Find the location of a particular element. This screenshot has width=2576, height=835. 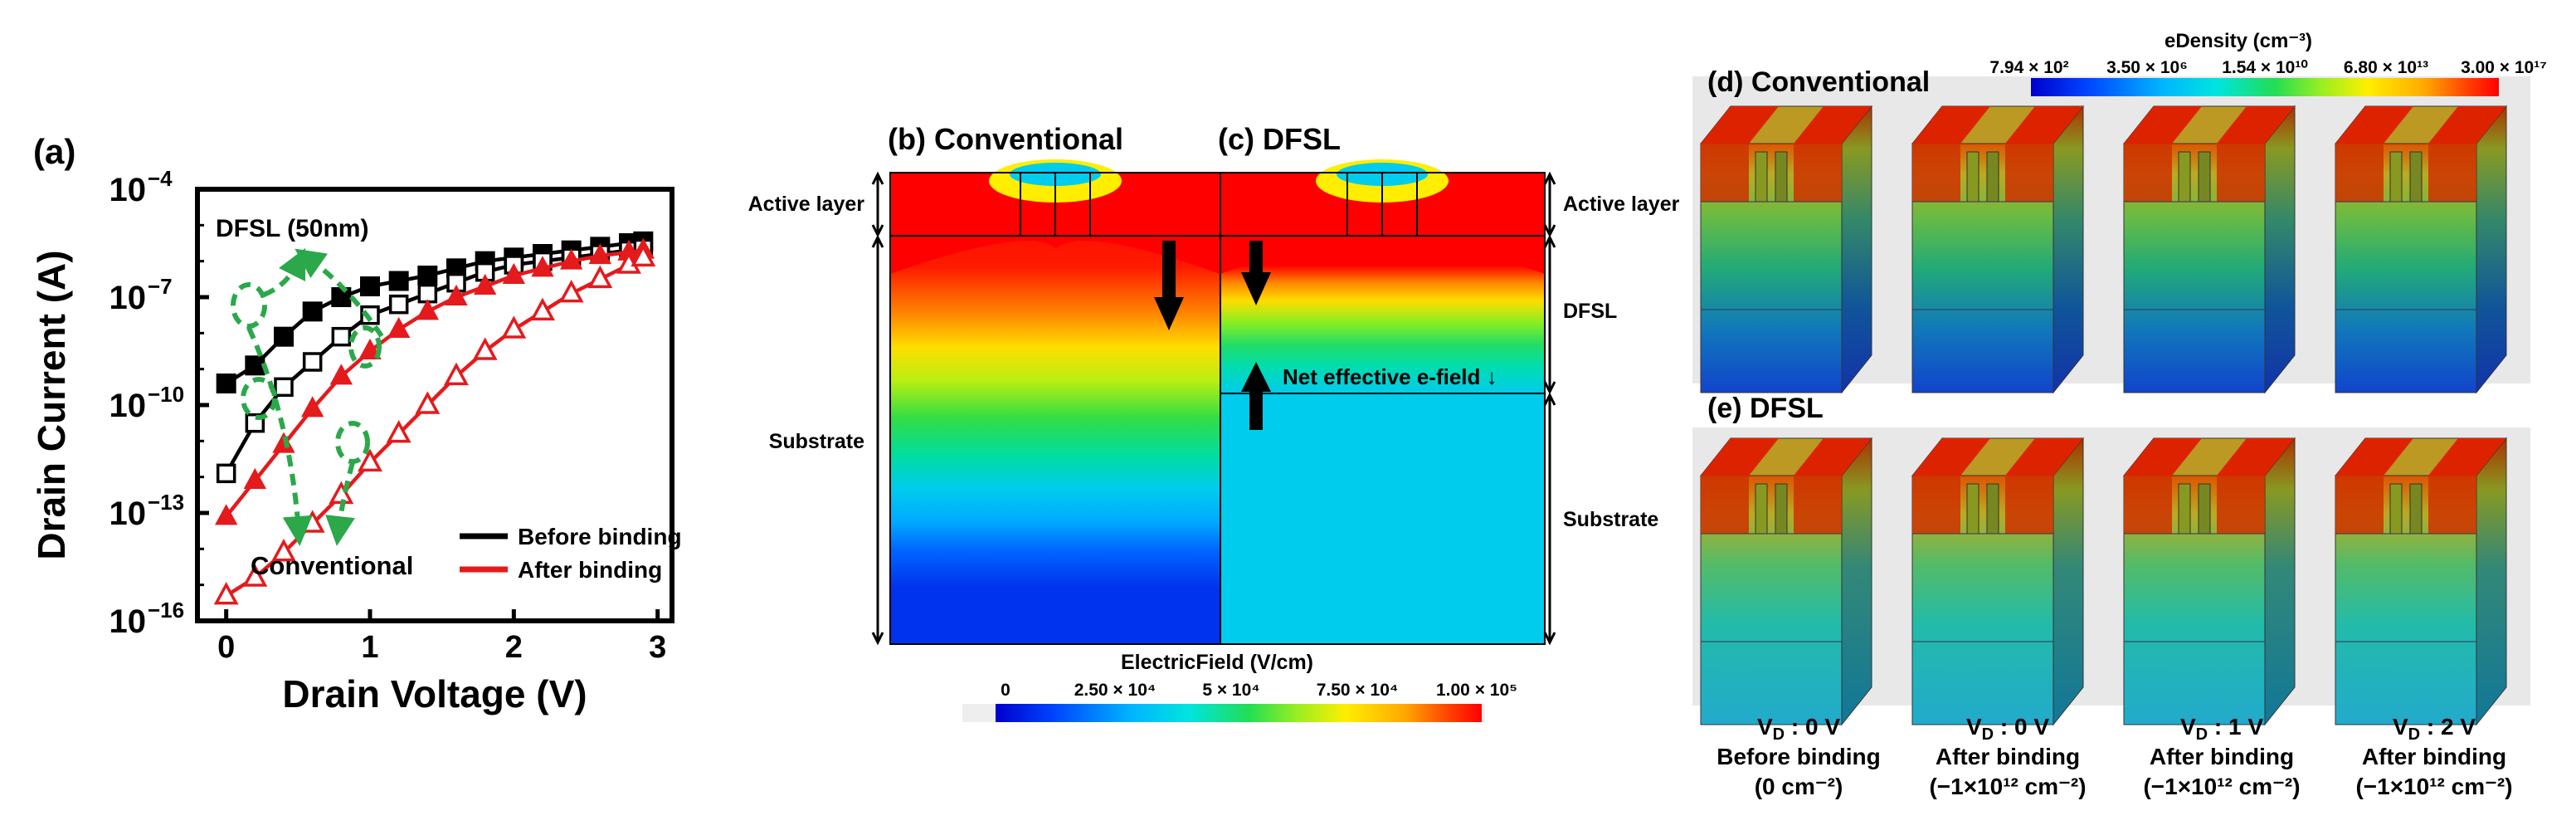

device-cube-d4 is located at coordinates (2421, 250).